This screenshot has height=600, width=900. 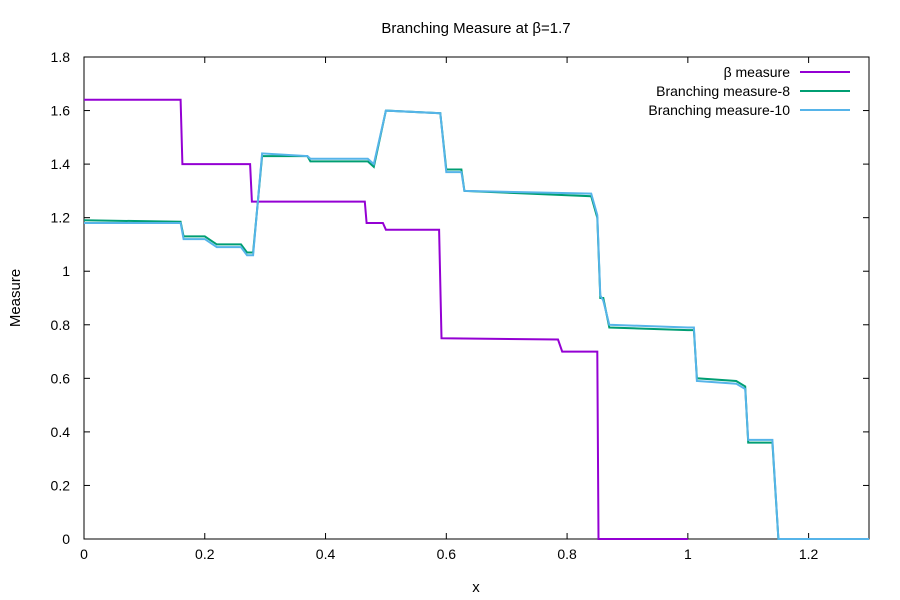 I want to click on x-tick-label: 0.4, so click(x=326, y=554).